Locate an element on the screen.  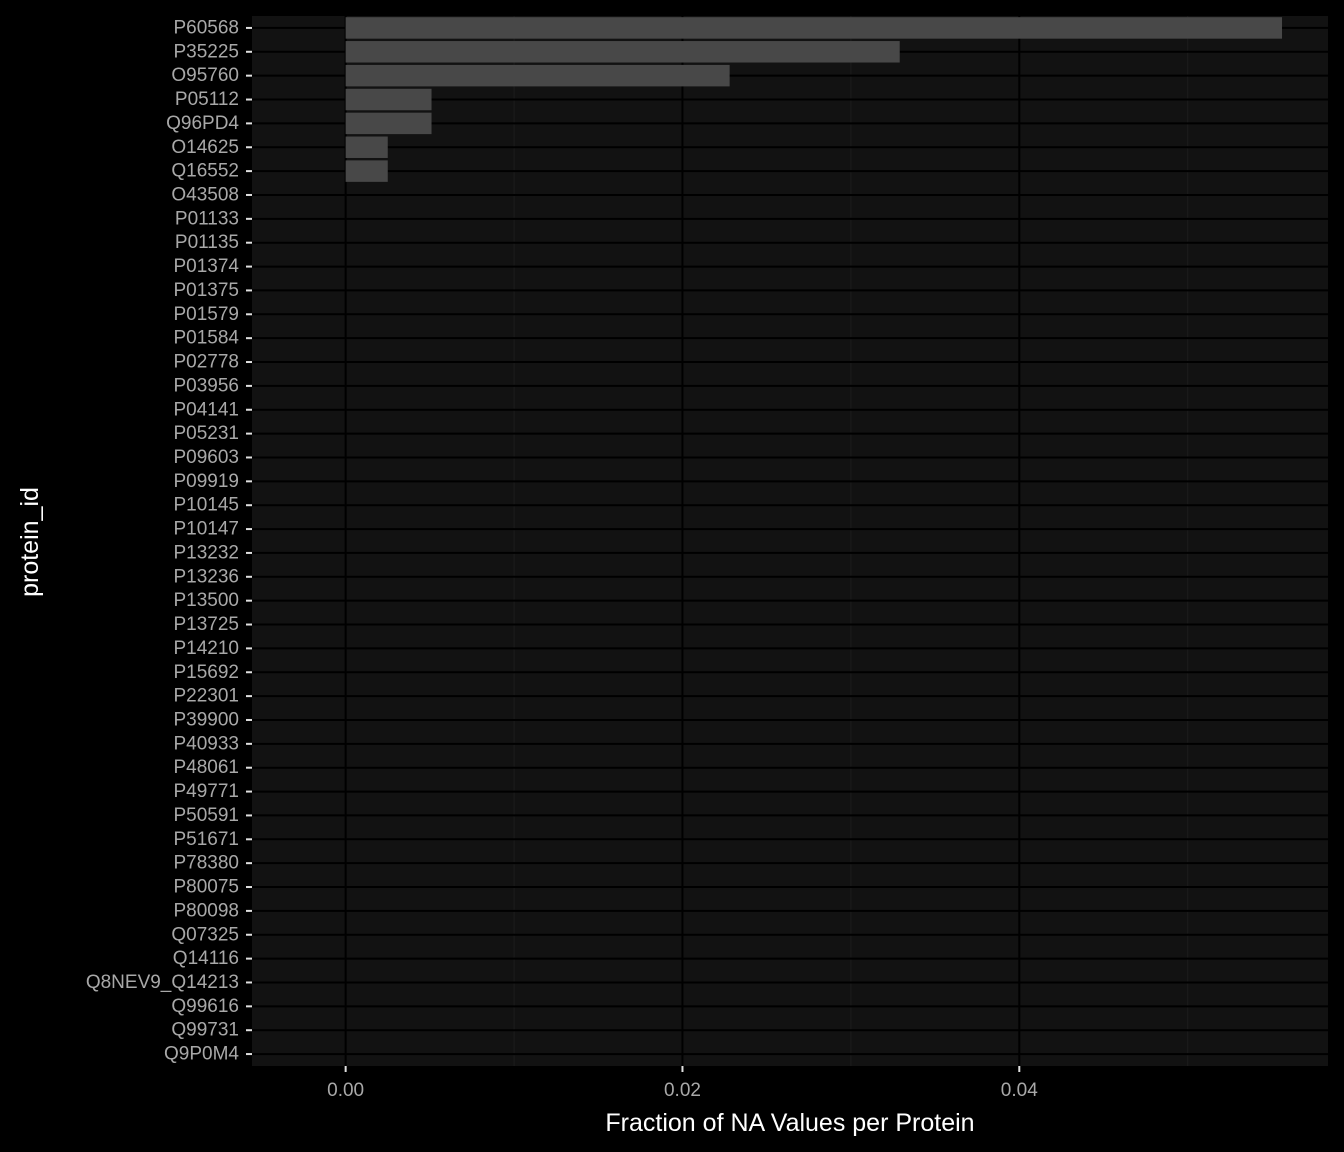
y-tick-label: P51671 is located at coordinates (206, 839).